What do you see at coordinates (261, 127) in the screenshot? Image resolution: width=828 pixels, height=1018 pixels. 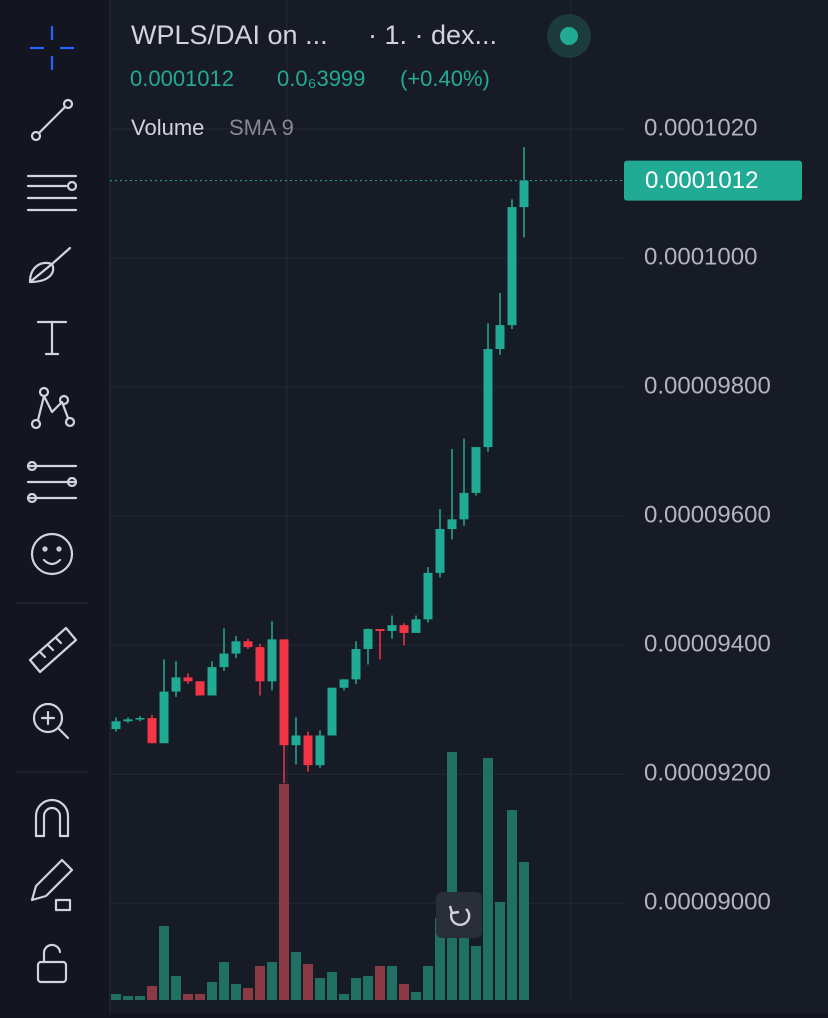 I see `sma-label: SMA 9` at bounding box center [261, 127].